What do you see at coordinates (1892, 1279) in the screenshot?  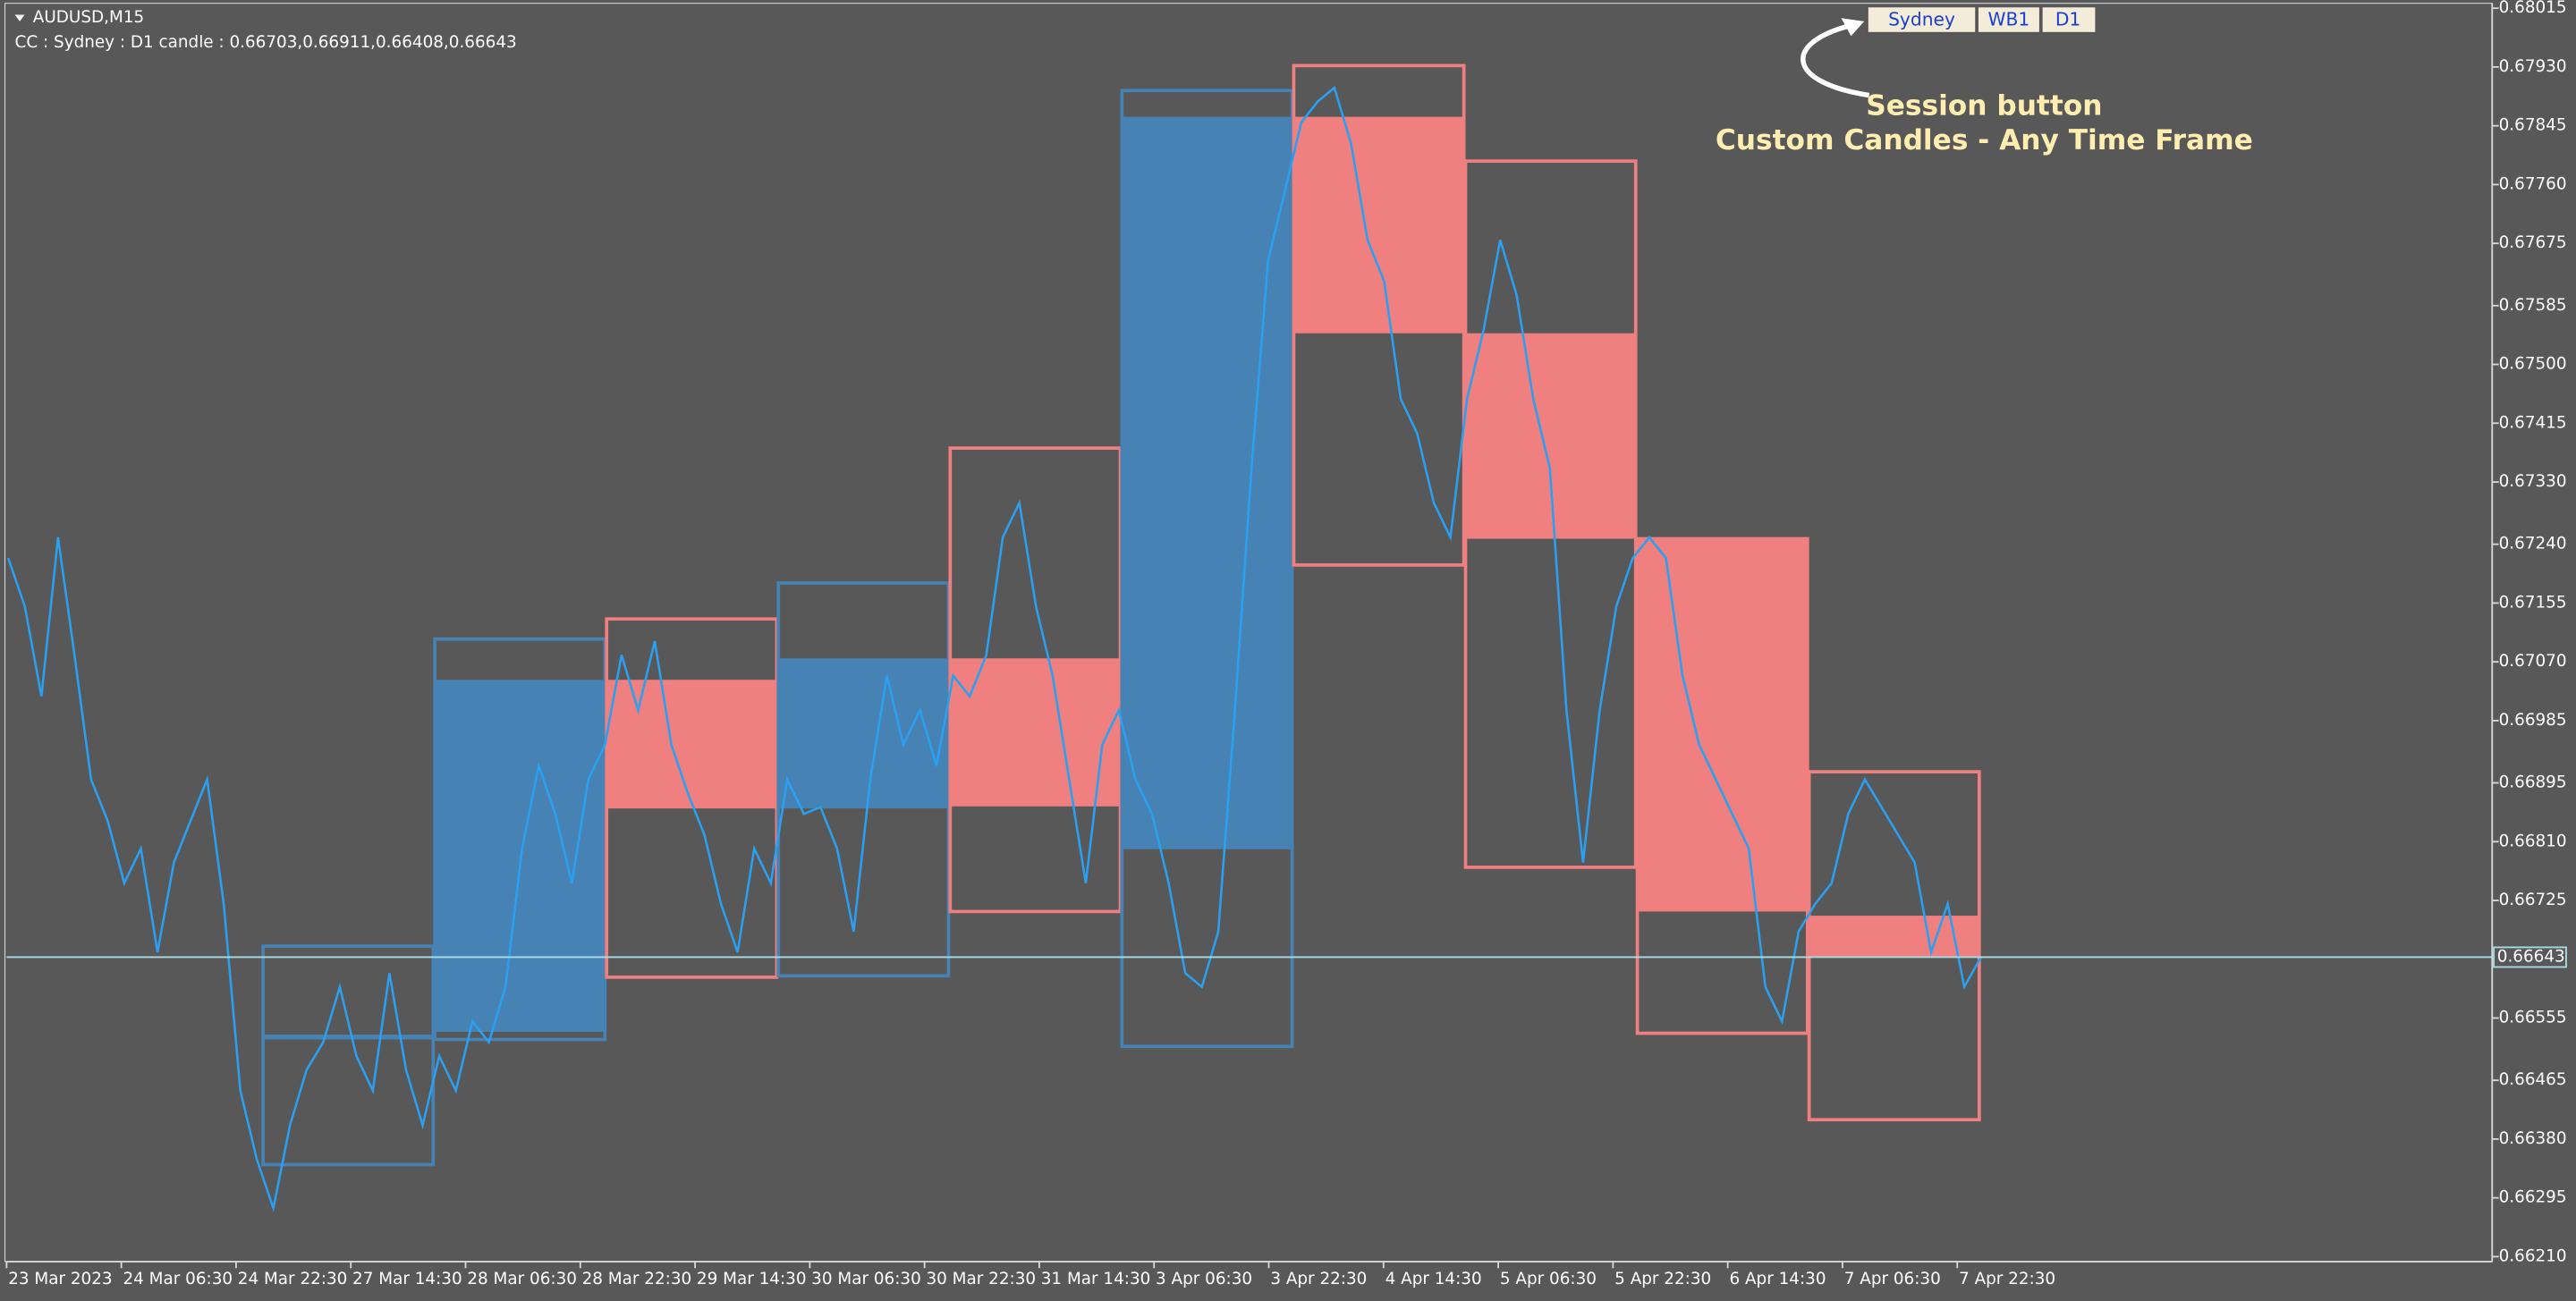 I see `x-tick-label: 7 Apr 06:30` at bounding box center [1892, 1279].